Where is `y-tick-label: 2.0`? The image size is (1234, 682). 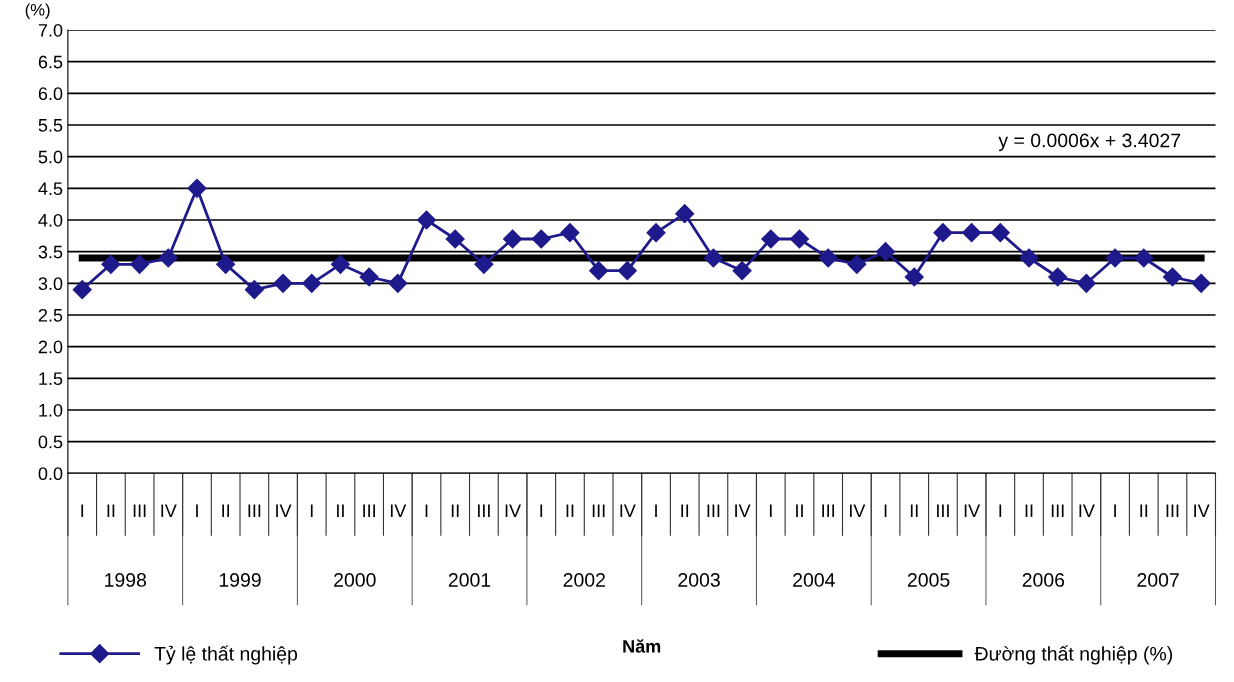 y-tick-label: 2.0 is located at coordinates (50, 347).